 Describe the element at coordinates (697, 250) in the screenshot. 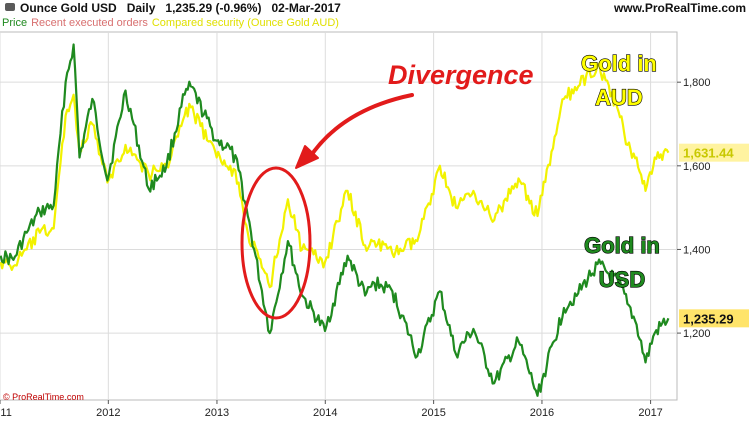

I see `y-tick-label: 1,400` at that location.